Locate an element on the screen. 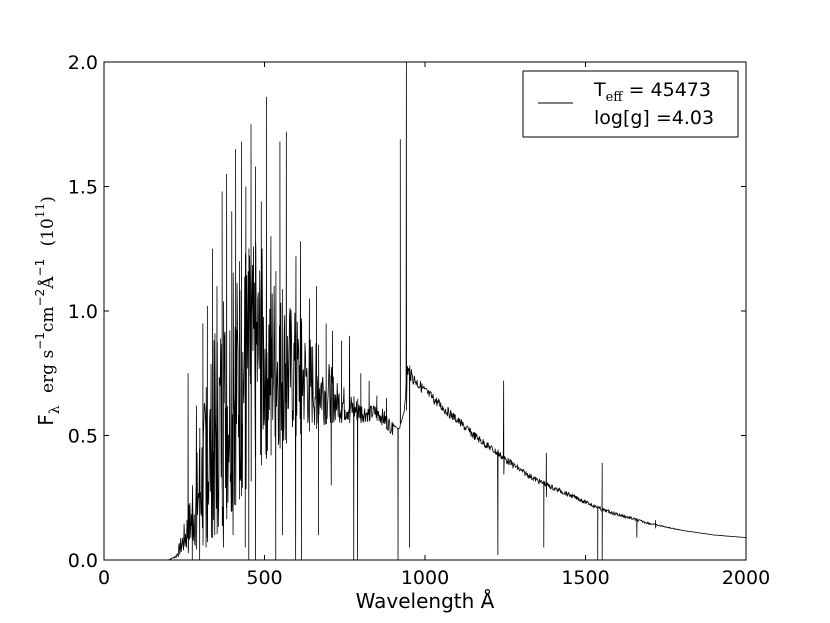  y-label-lambda: λ is located at coordinates (55, 409).